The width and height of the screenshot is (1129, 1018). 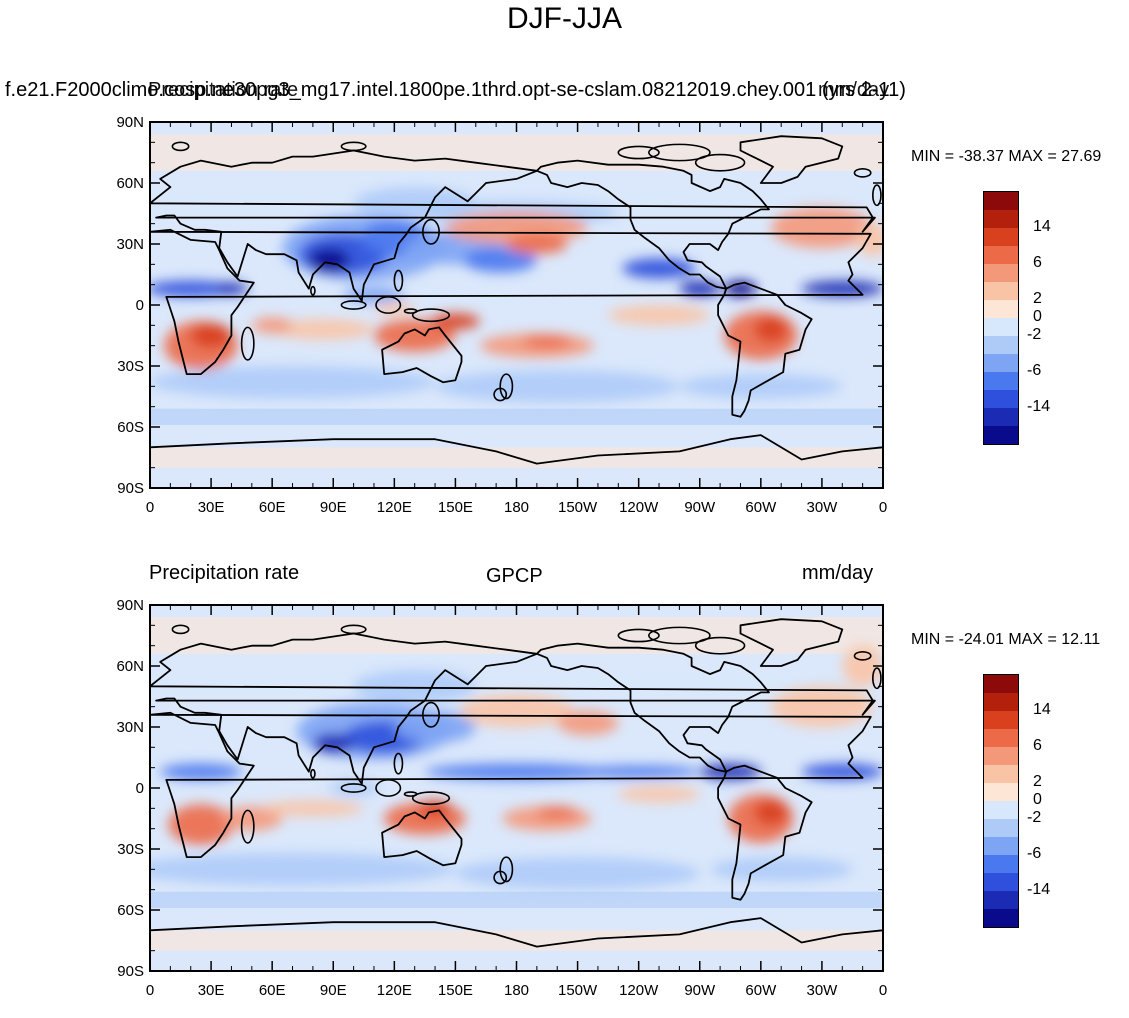 I want to click on panel2-title-right: mm/day, so click(x=838, y=573).